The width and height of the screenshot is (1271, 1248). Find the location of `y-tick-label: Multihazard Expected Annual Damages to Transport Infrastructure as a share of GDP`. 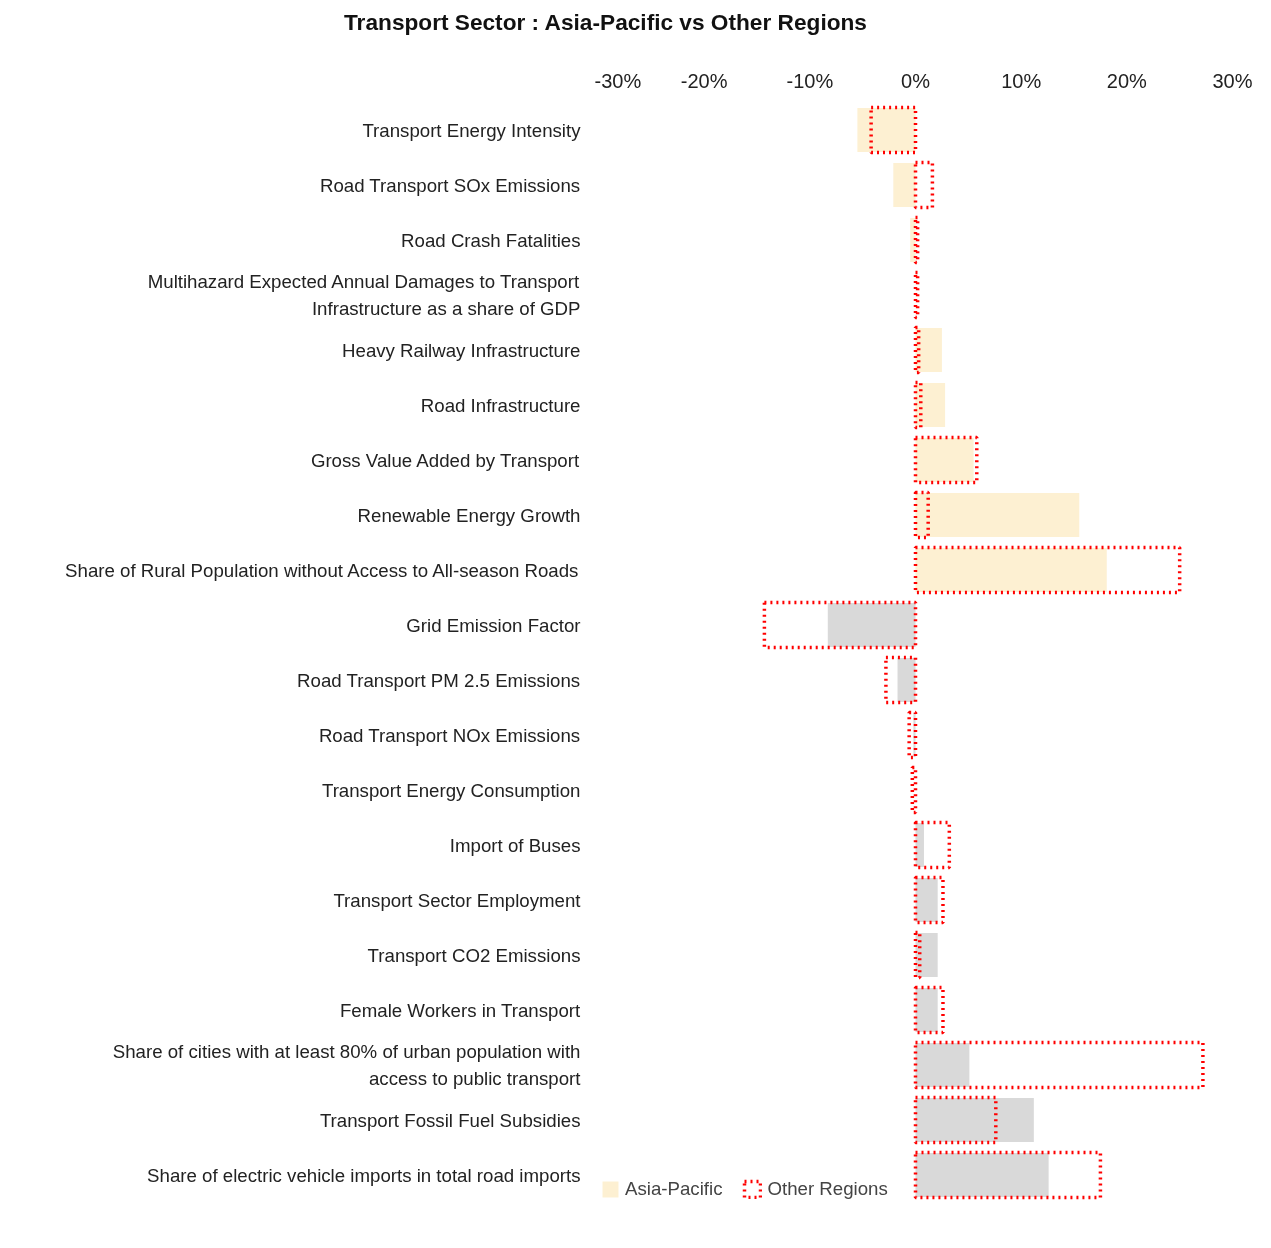

y-tick-label: Multihazard Expected Annual Damages to Transport Infrastructure as a share of GDP is located at coordinates (364, 295).